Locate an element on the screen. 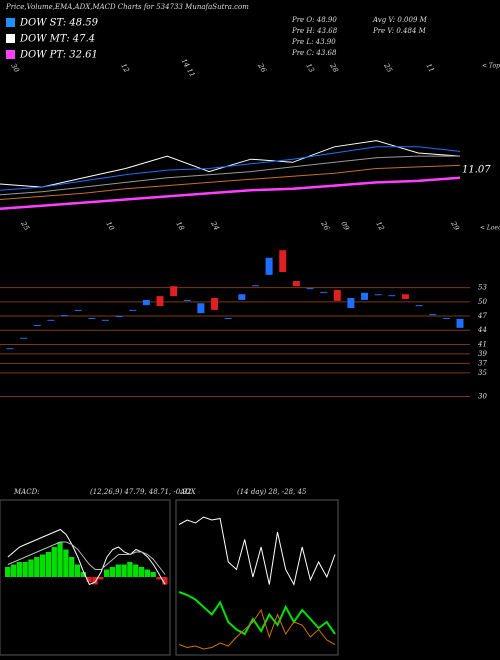 This screenshot has width=500, height=660. date-label: 09 is located at coordinates (345, 226).